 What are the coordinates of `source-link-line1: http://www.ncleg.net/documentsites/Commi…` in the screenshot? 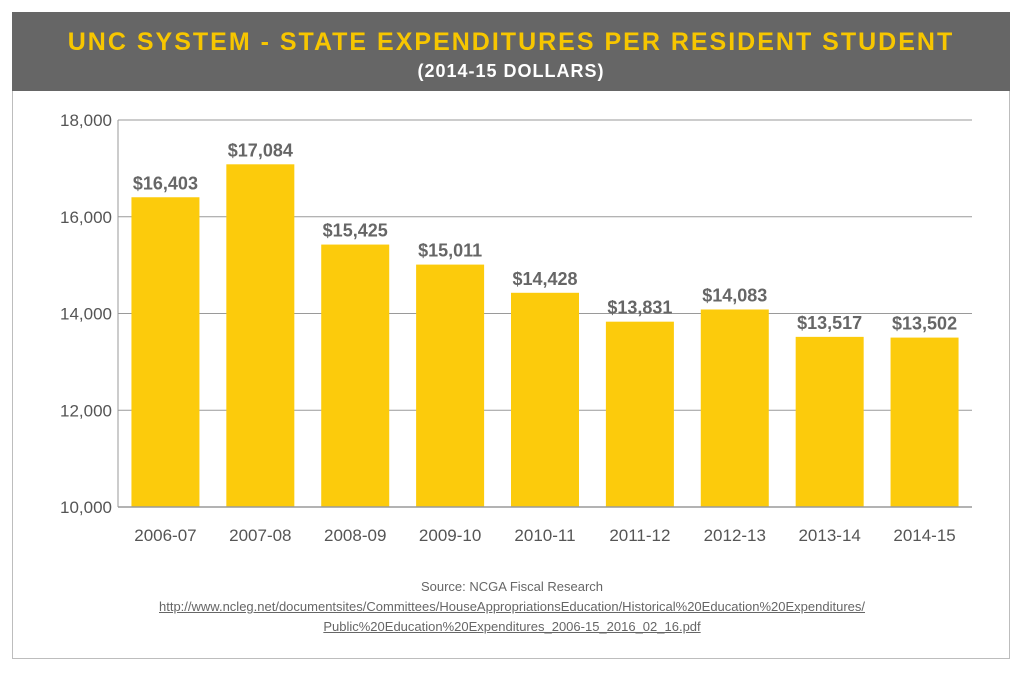 It's located at (512, 606).